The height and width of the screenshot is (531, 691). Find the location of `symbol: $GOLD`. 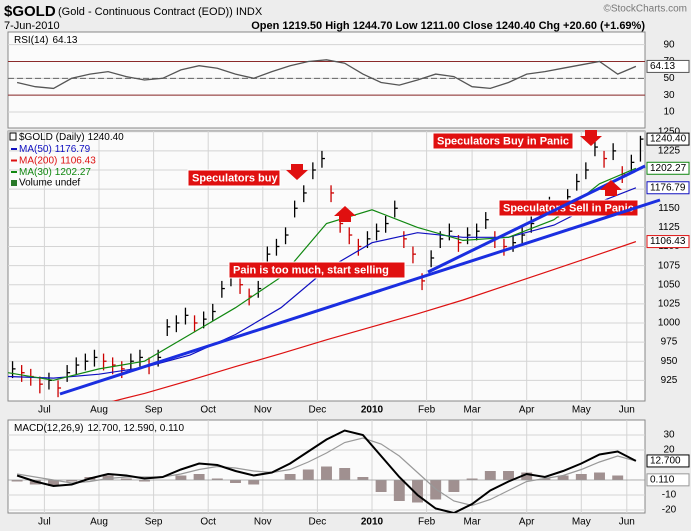

symbol: $GOLD is located at coordinates (30, 11).